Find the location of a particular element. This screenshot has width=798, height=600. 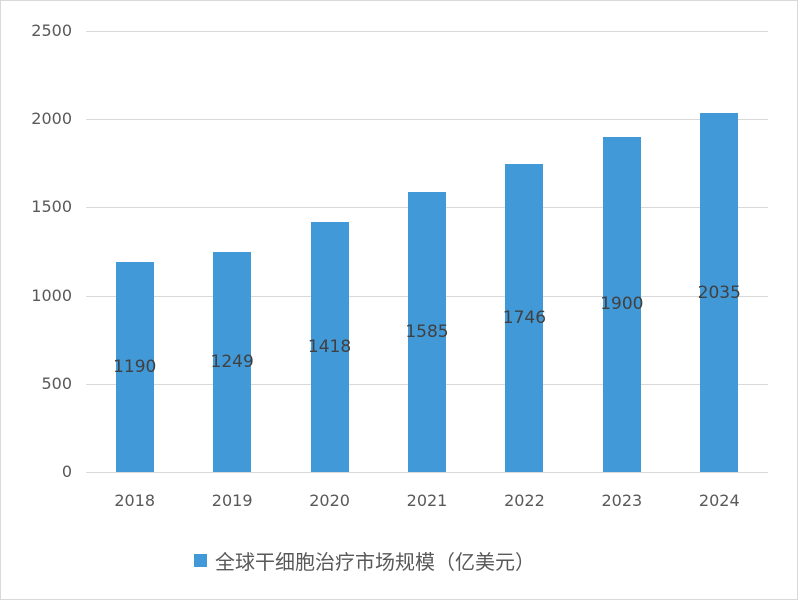

y-tick-label: 1500 is located at coordinates (51, 206).